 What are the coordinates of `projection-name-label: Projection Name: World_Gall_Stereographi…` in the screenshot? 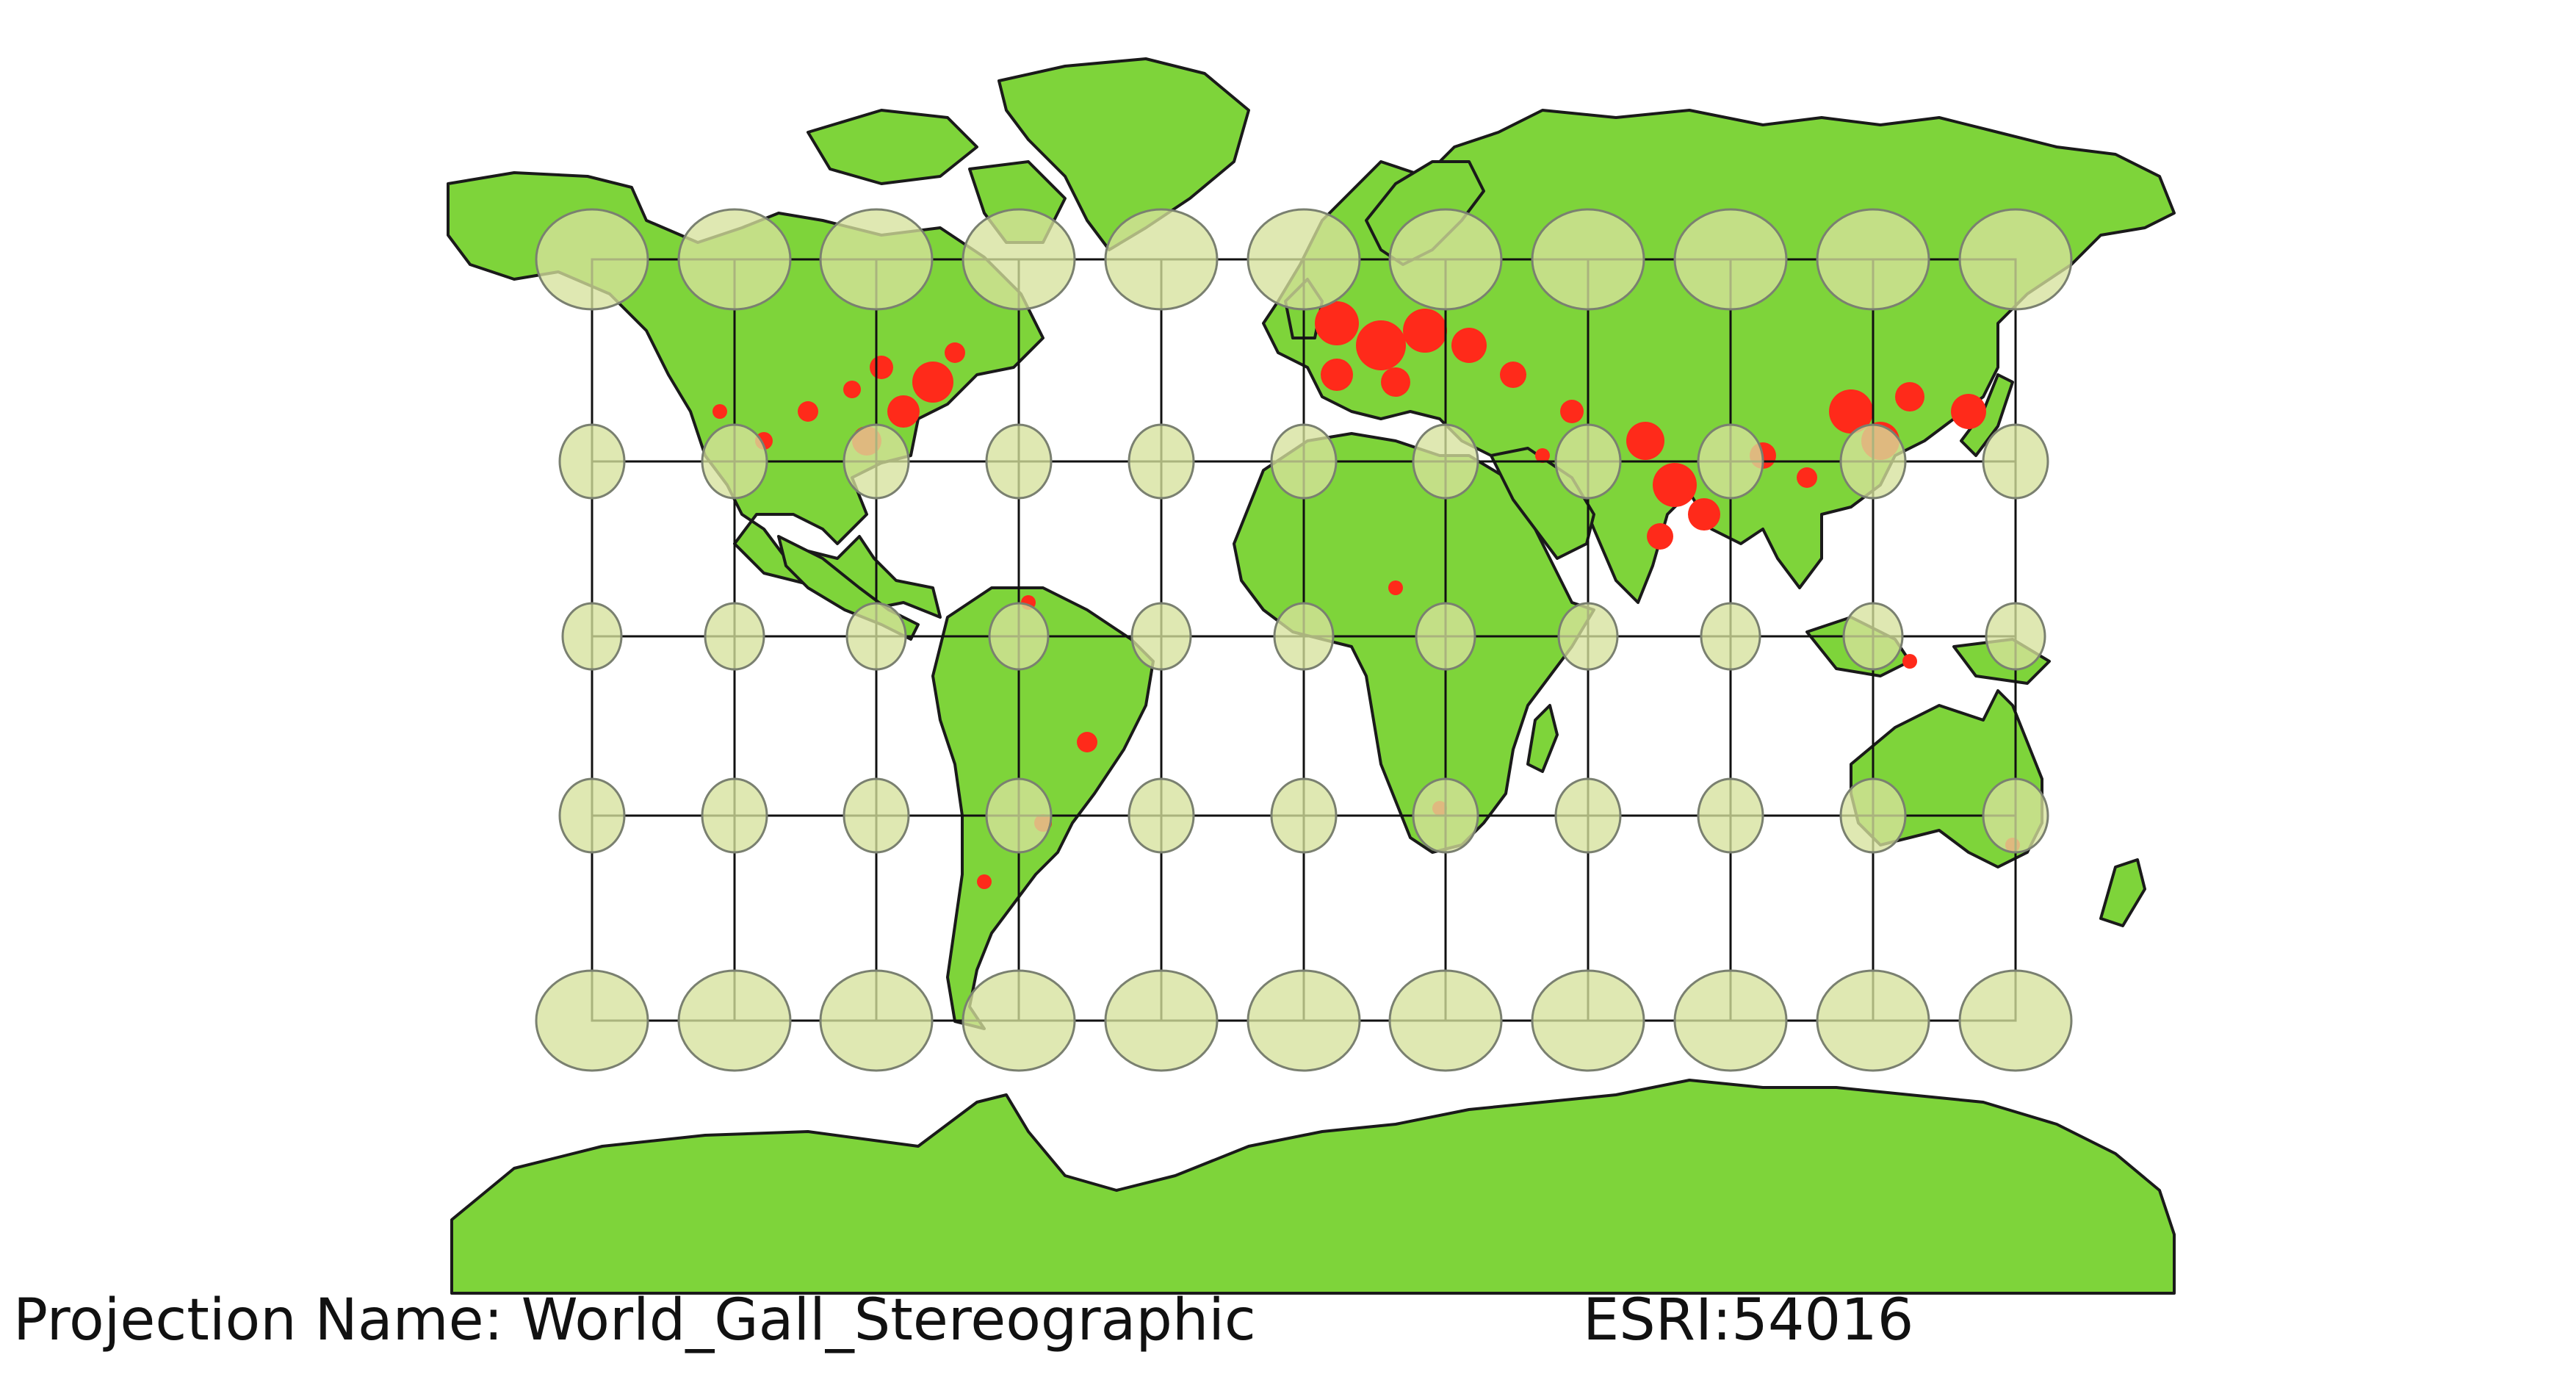 It's located at (634, 1320).